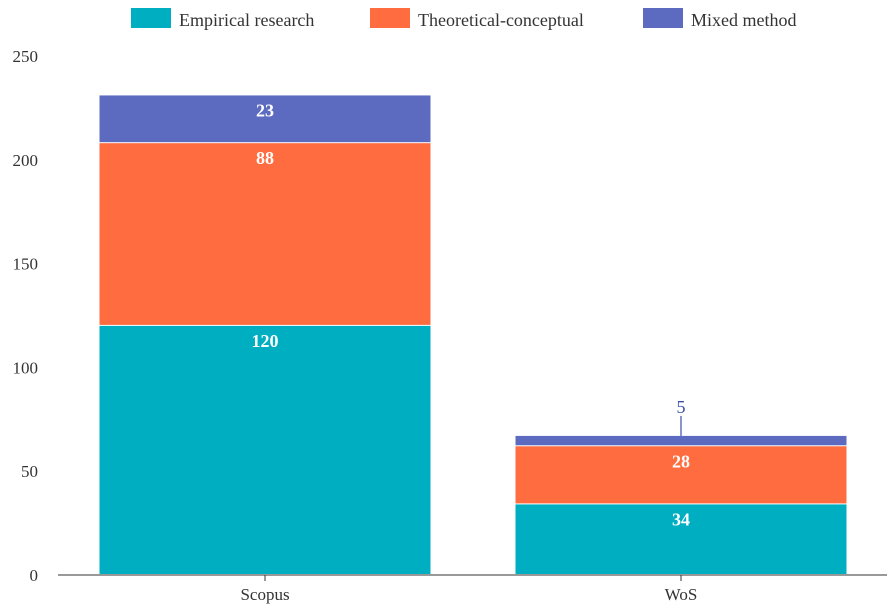  I want to click on y-tick-label: 250, so click(26, 56).